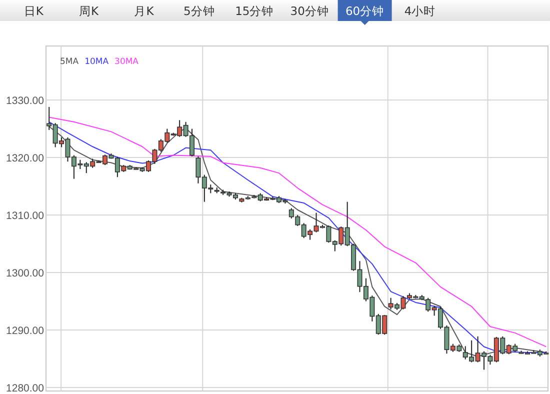 The width and height of the screenshot is (550, 394). Describe the element at coordinates (25, 388) in the screenshot. I see `y-tick-label: 1280.00` at that location.